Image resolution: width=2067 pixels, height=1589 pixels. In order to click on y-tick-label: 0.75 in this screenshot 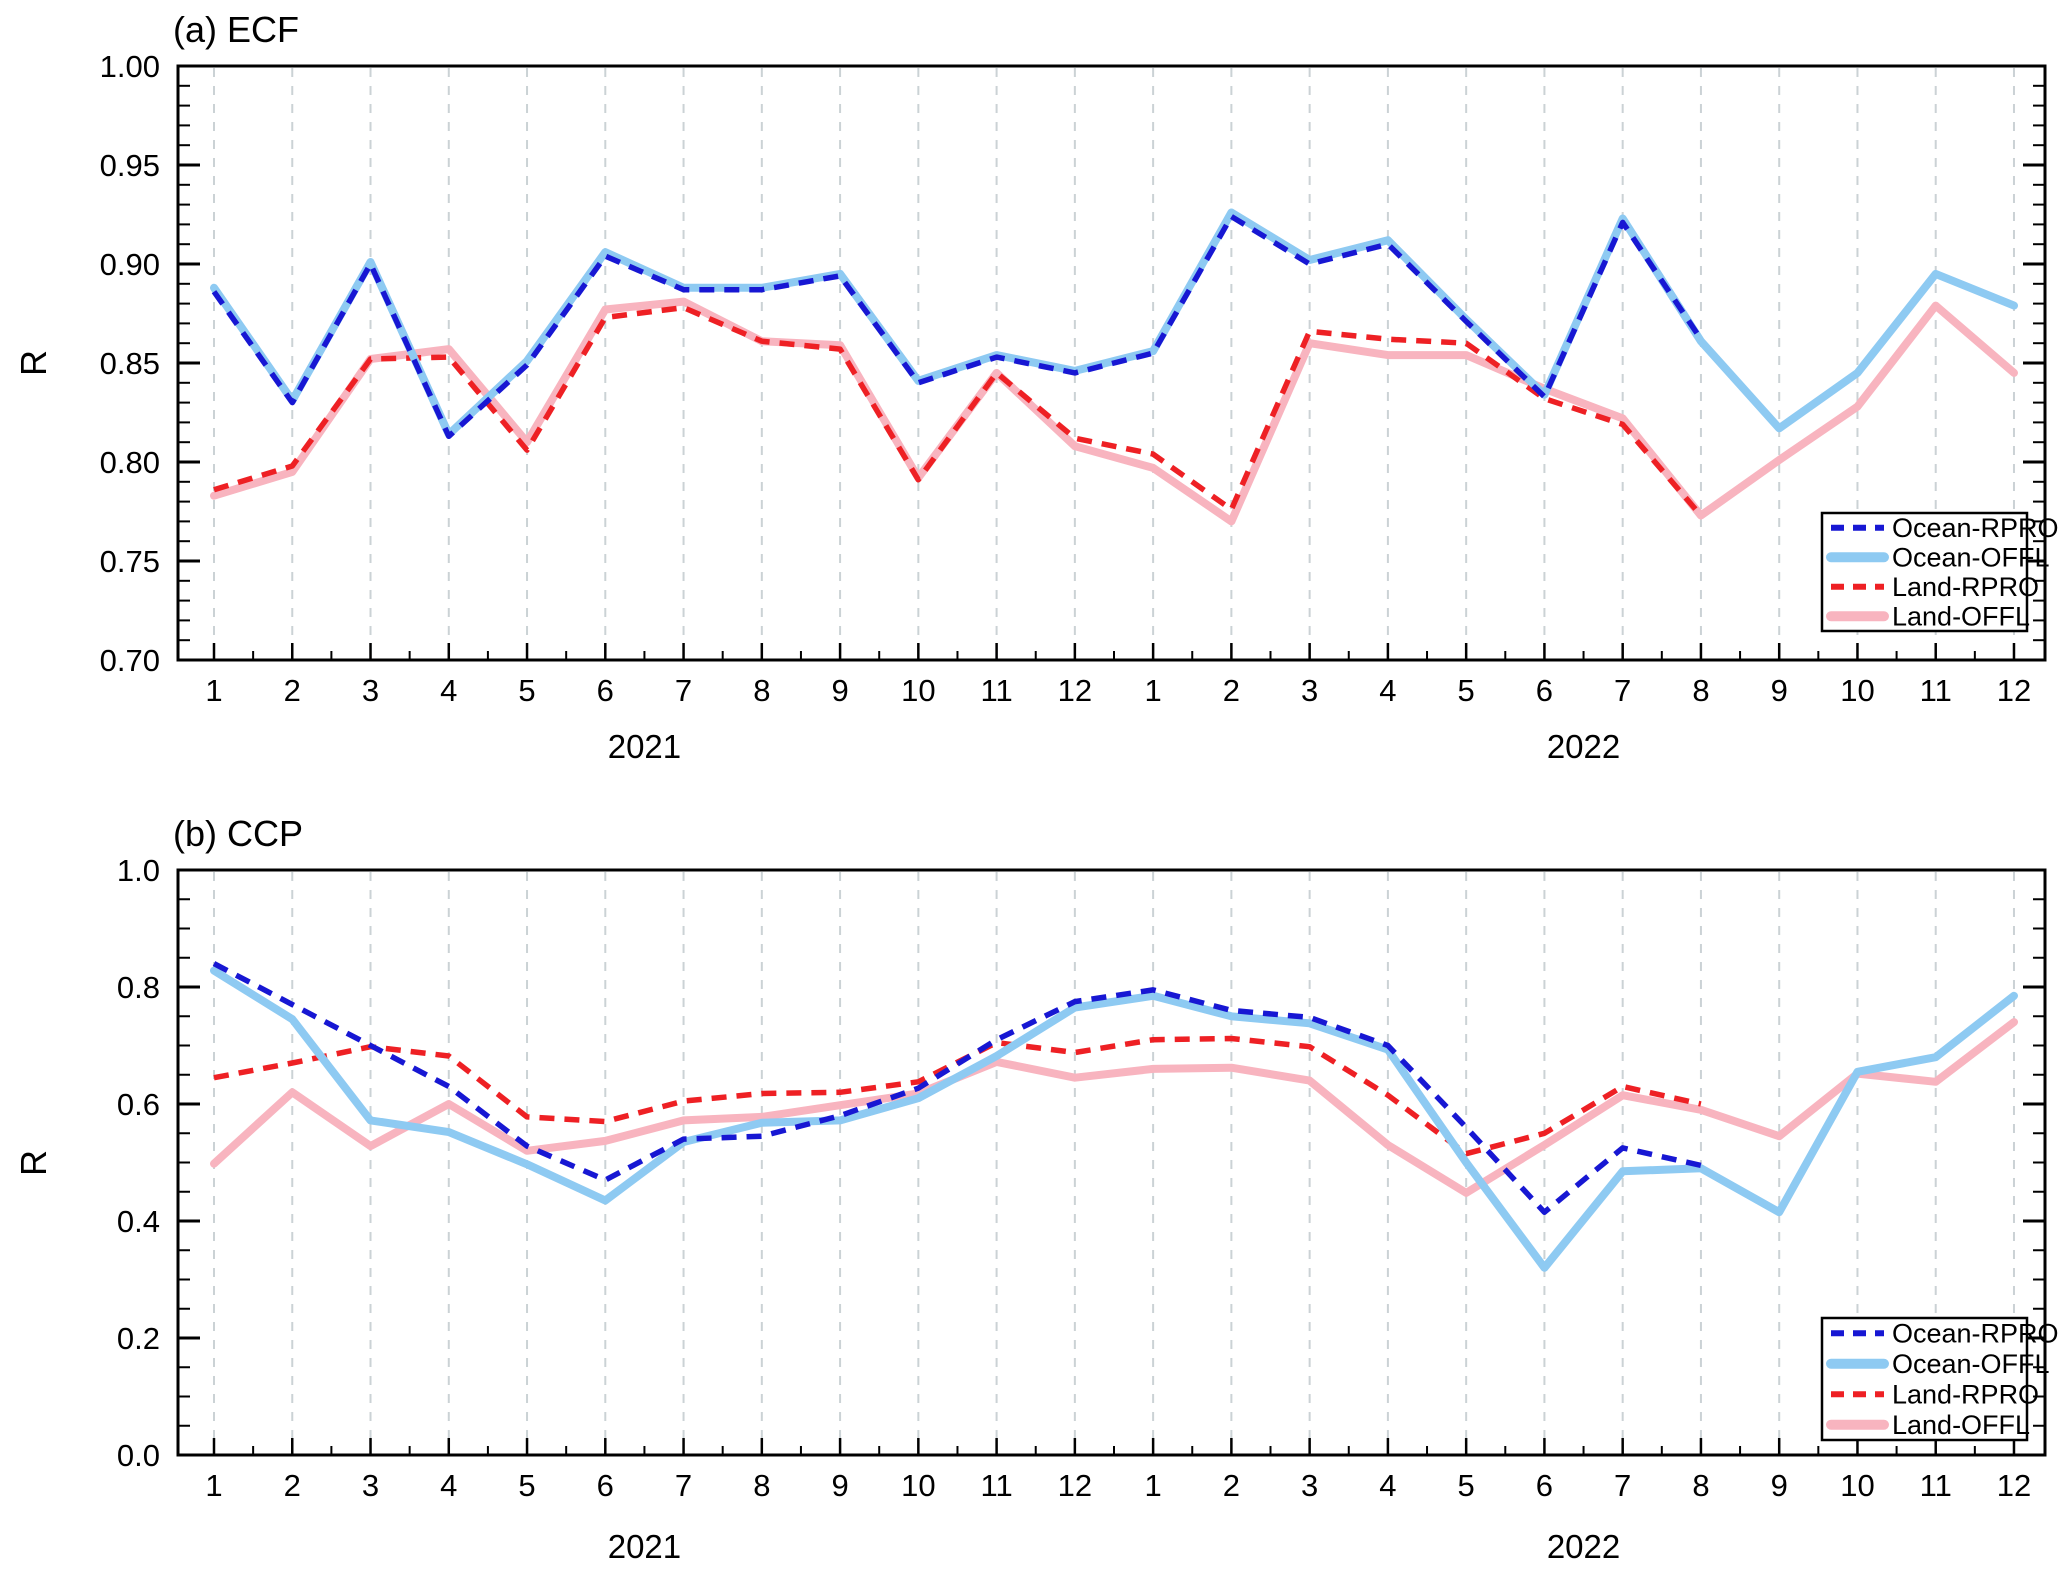, I will do `click(130, 561)`.